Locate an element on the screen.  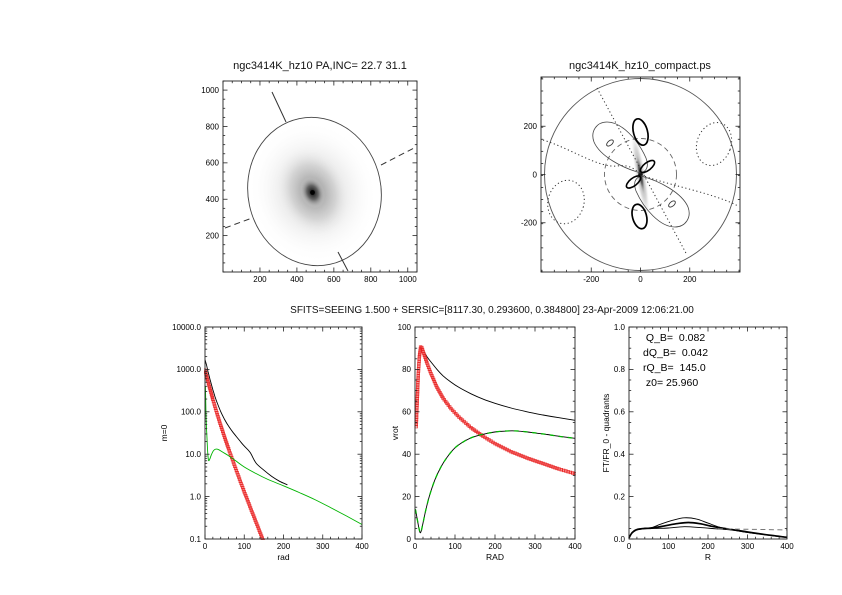
x-tick-label: 100 is located at coordinates (245, 546).